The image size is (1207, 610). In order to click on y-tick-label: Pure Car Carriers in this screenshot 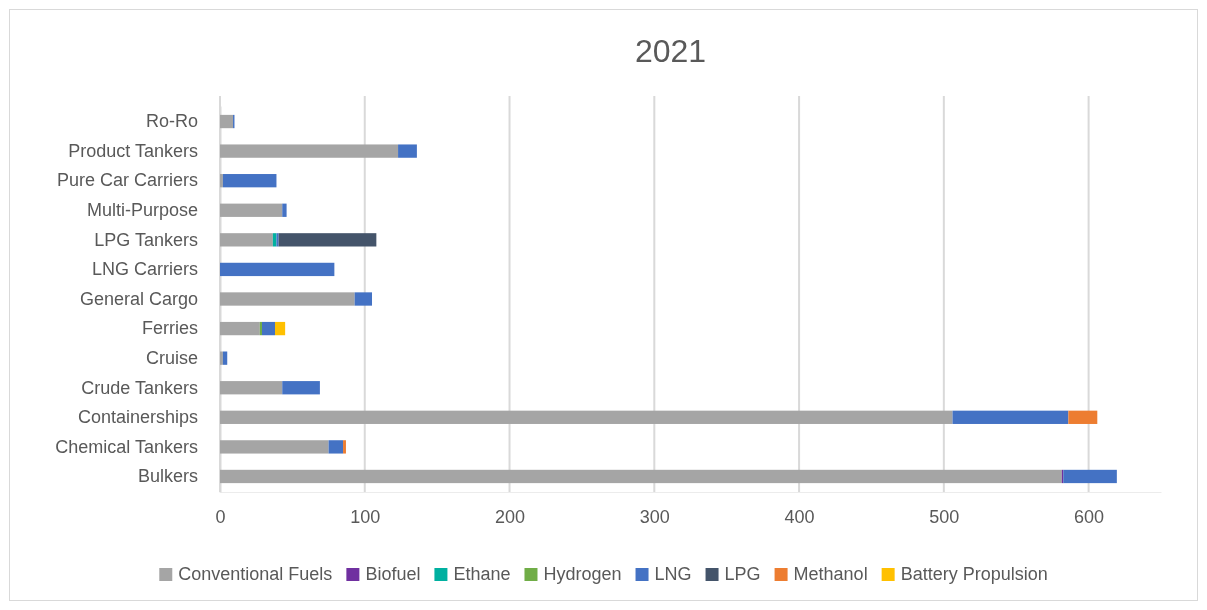, I will do `click(127, 180)`.